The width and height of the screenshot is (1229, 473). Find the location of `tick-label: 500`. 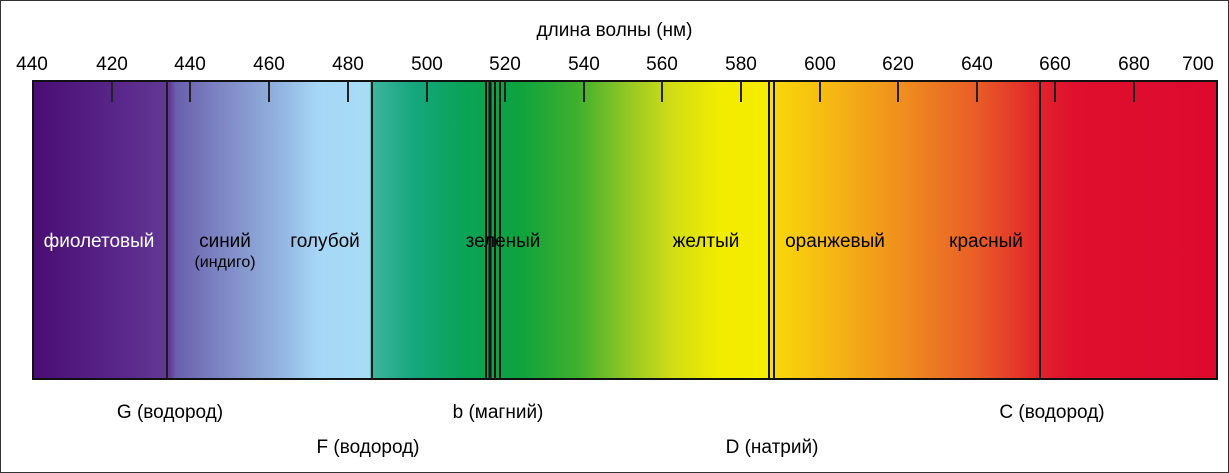

tick-label: 500 is located at coordinates (427, 64).